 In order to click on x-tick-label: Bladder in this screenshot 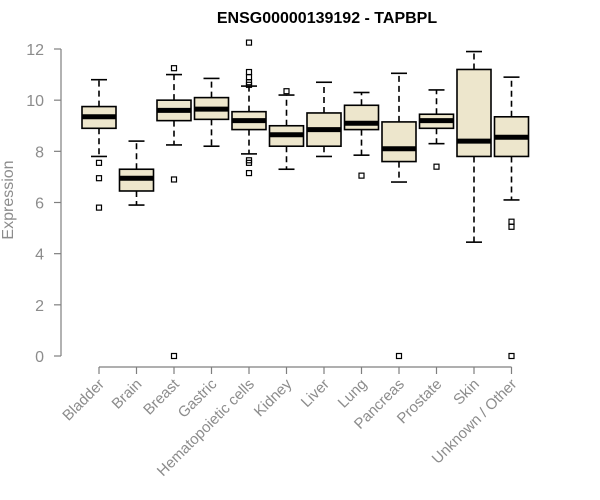, I will do `click(83, 400)`.